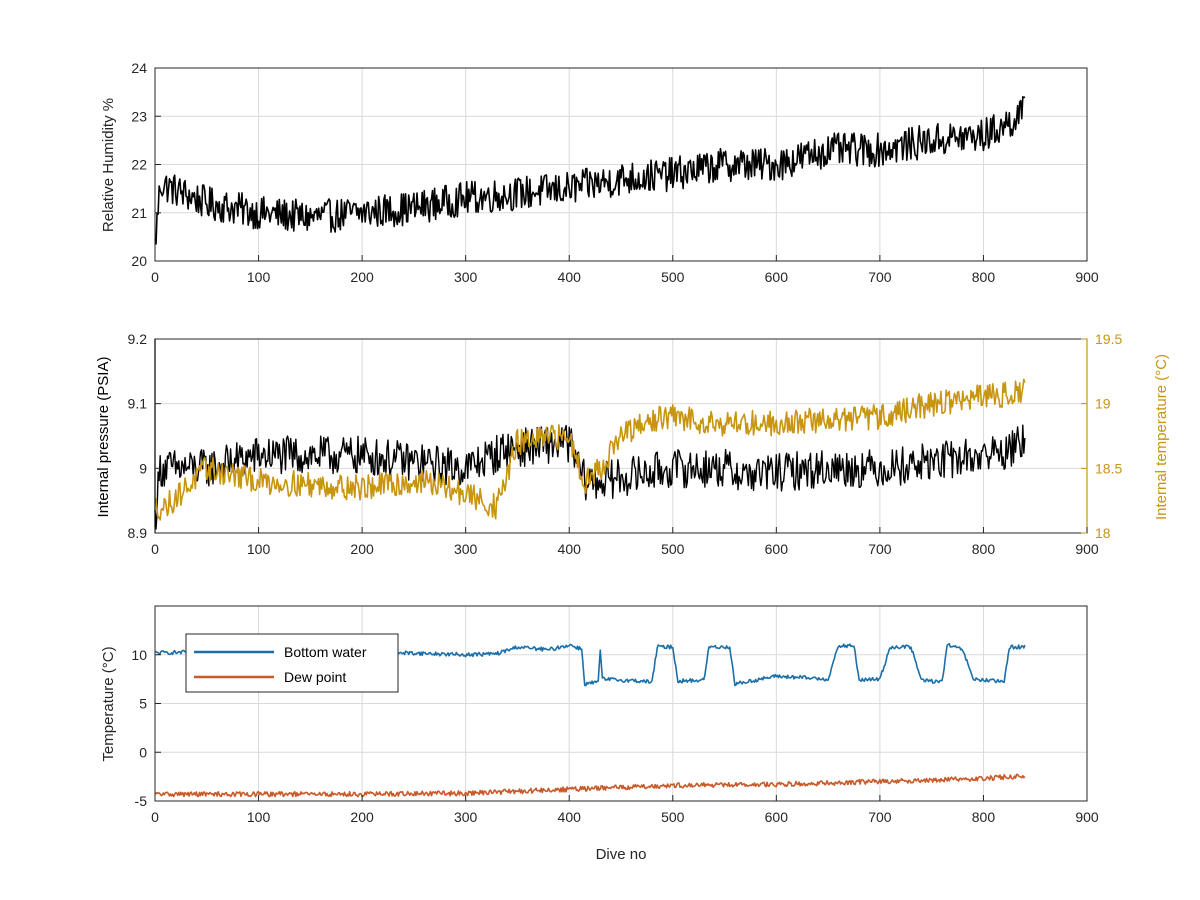 This screenshot has height=900, width=1200. Describe the element at coordinates (1087, 817) in the screenshot. I see `temperature-x-tick-label: 900` at that location.